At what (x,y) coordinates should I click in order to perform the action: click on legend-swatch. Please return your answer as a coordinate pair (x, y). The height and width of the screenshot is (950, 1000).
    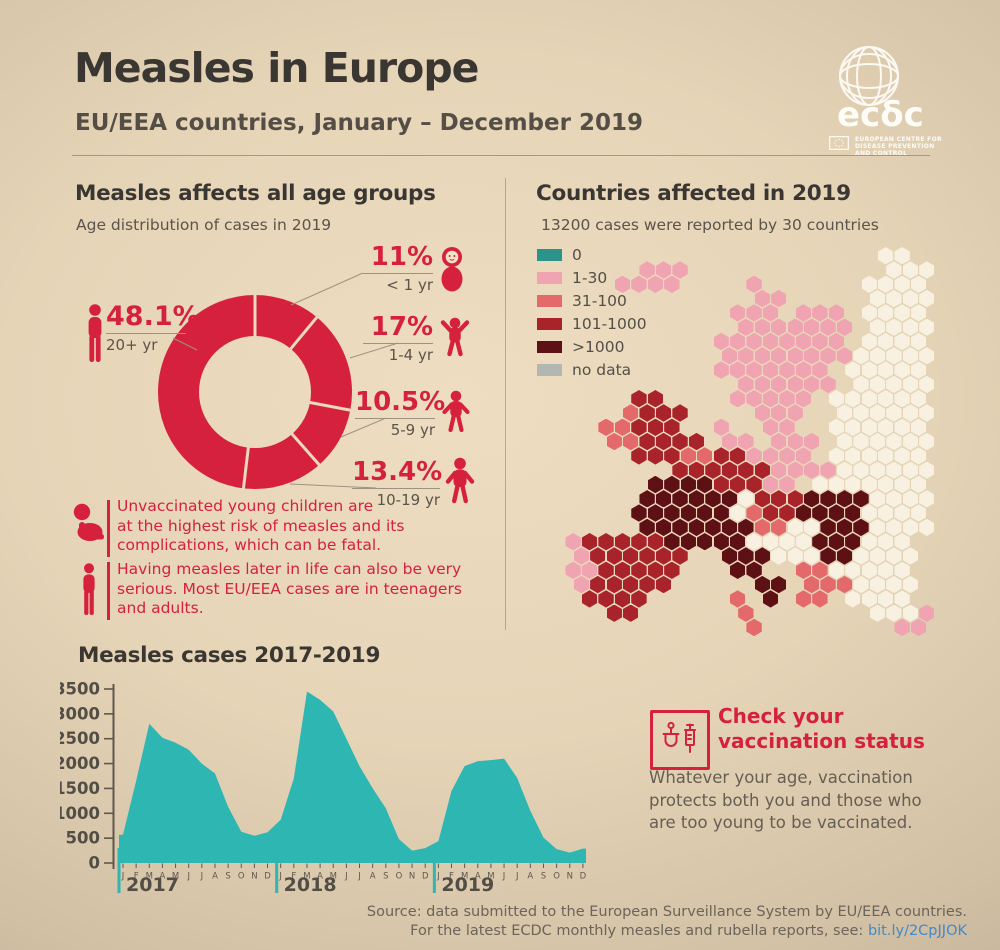
    Looking at the image, I should click on (549, 324).